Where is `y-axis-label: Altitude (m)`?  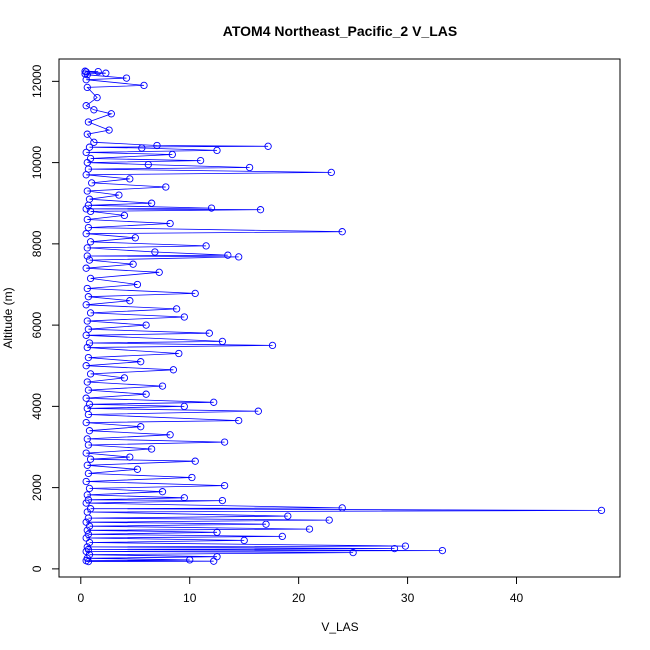
y-axis-label: Altitude (m) is located at coordinates (8, 317).